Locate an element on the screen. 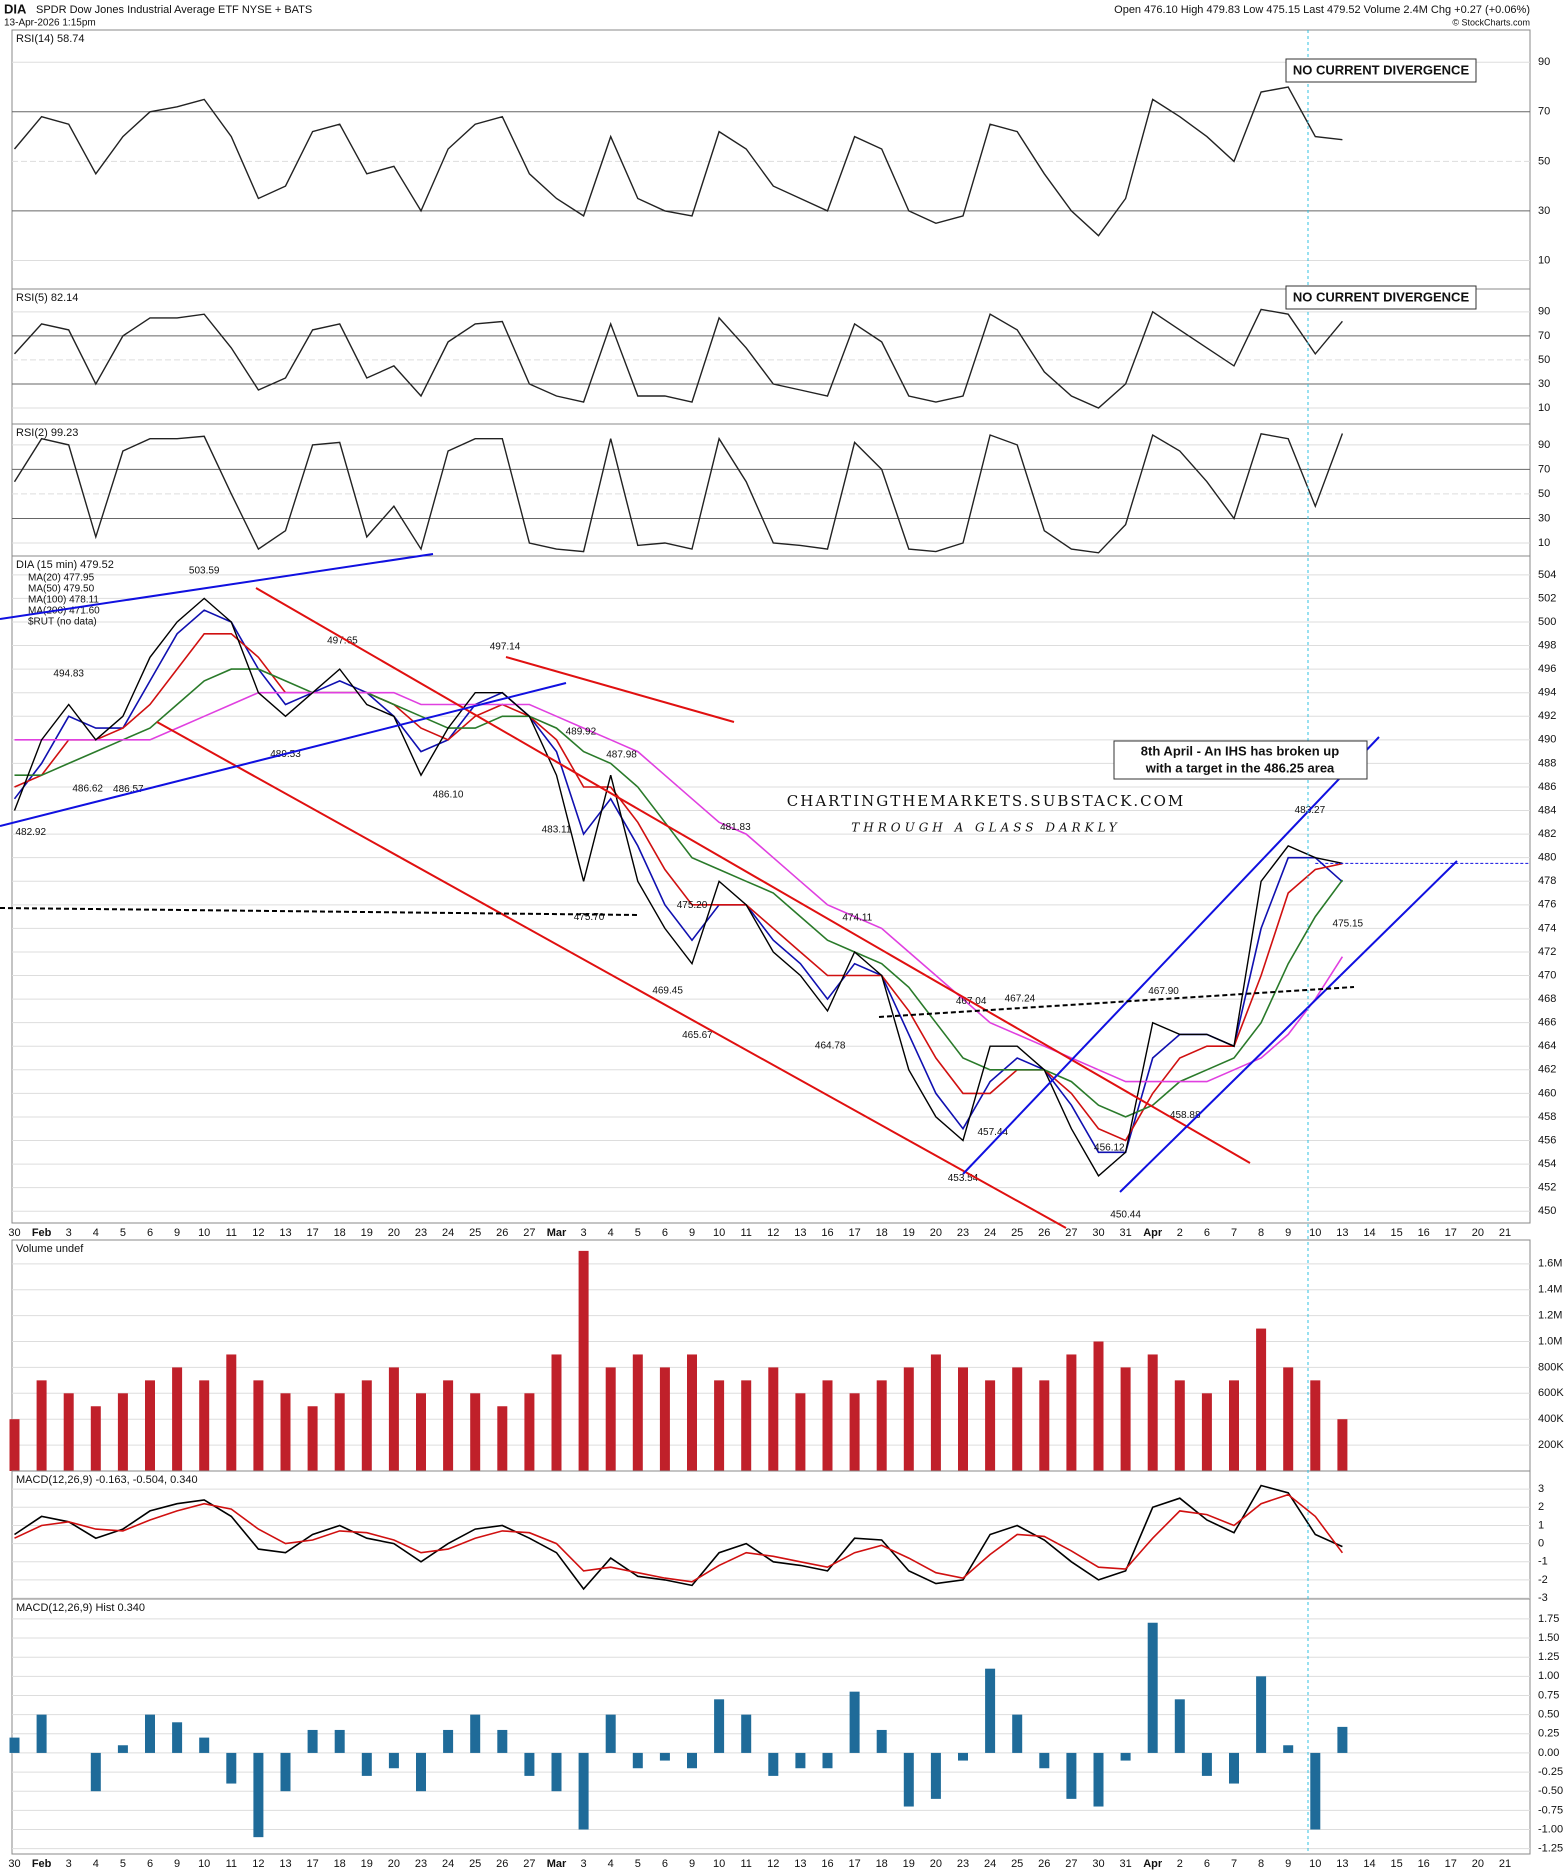 This screenshot has width=1565, height=1872. note-box is located at coordinates (1381, 70).